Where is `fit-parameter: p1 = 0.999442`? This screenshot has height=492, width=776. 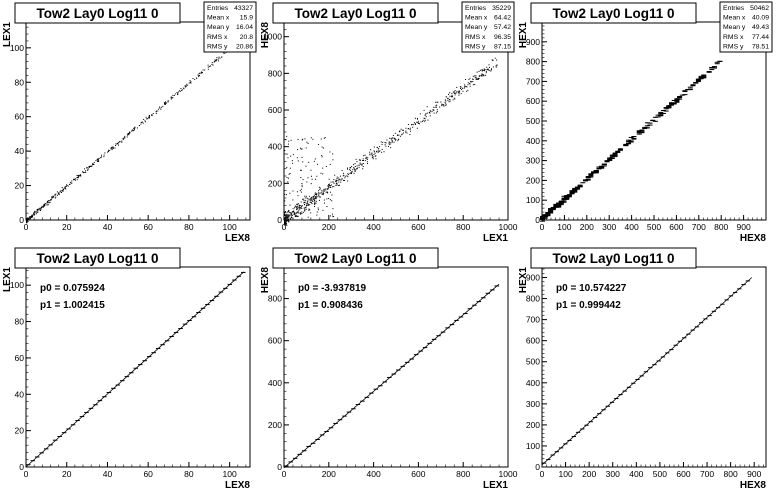
fit-parameter: p1 = 0.999442 is located at coordinates (588, 305).